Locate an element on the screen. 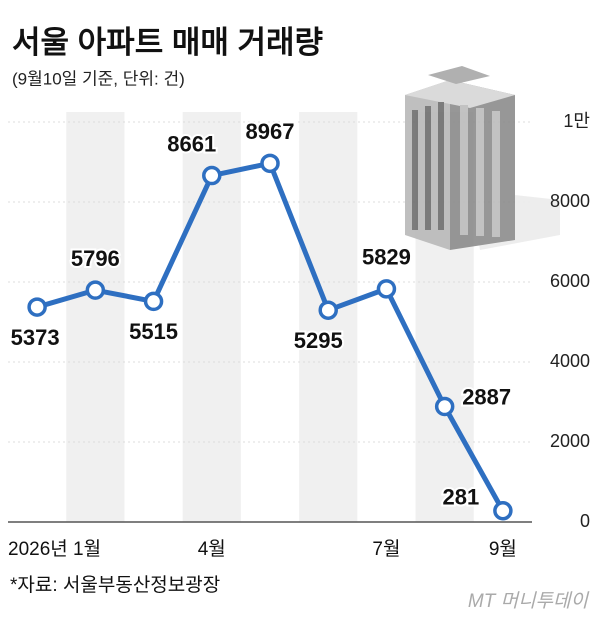 The height and width of the screenshot is (623, 600). x-tick-label: 4월 is located at coordinates (212, 549).